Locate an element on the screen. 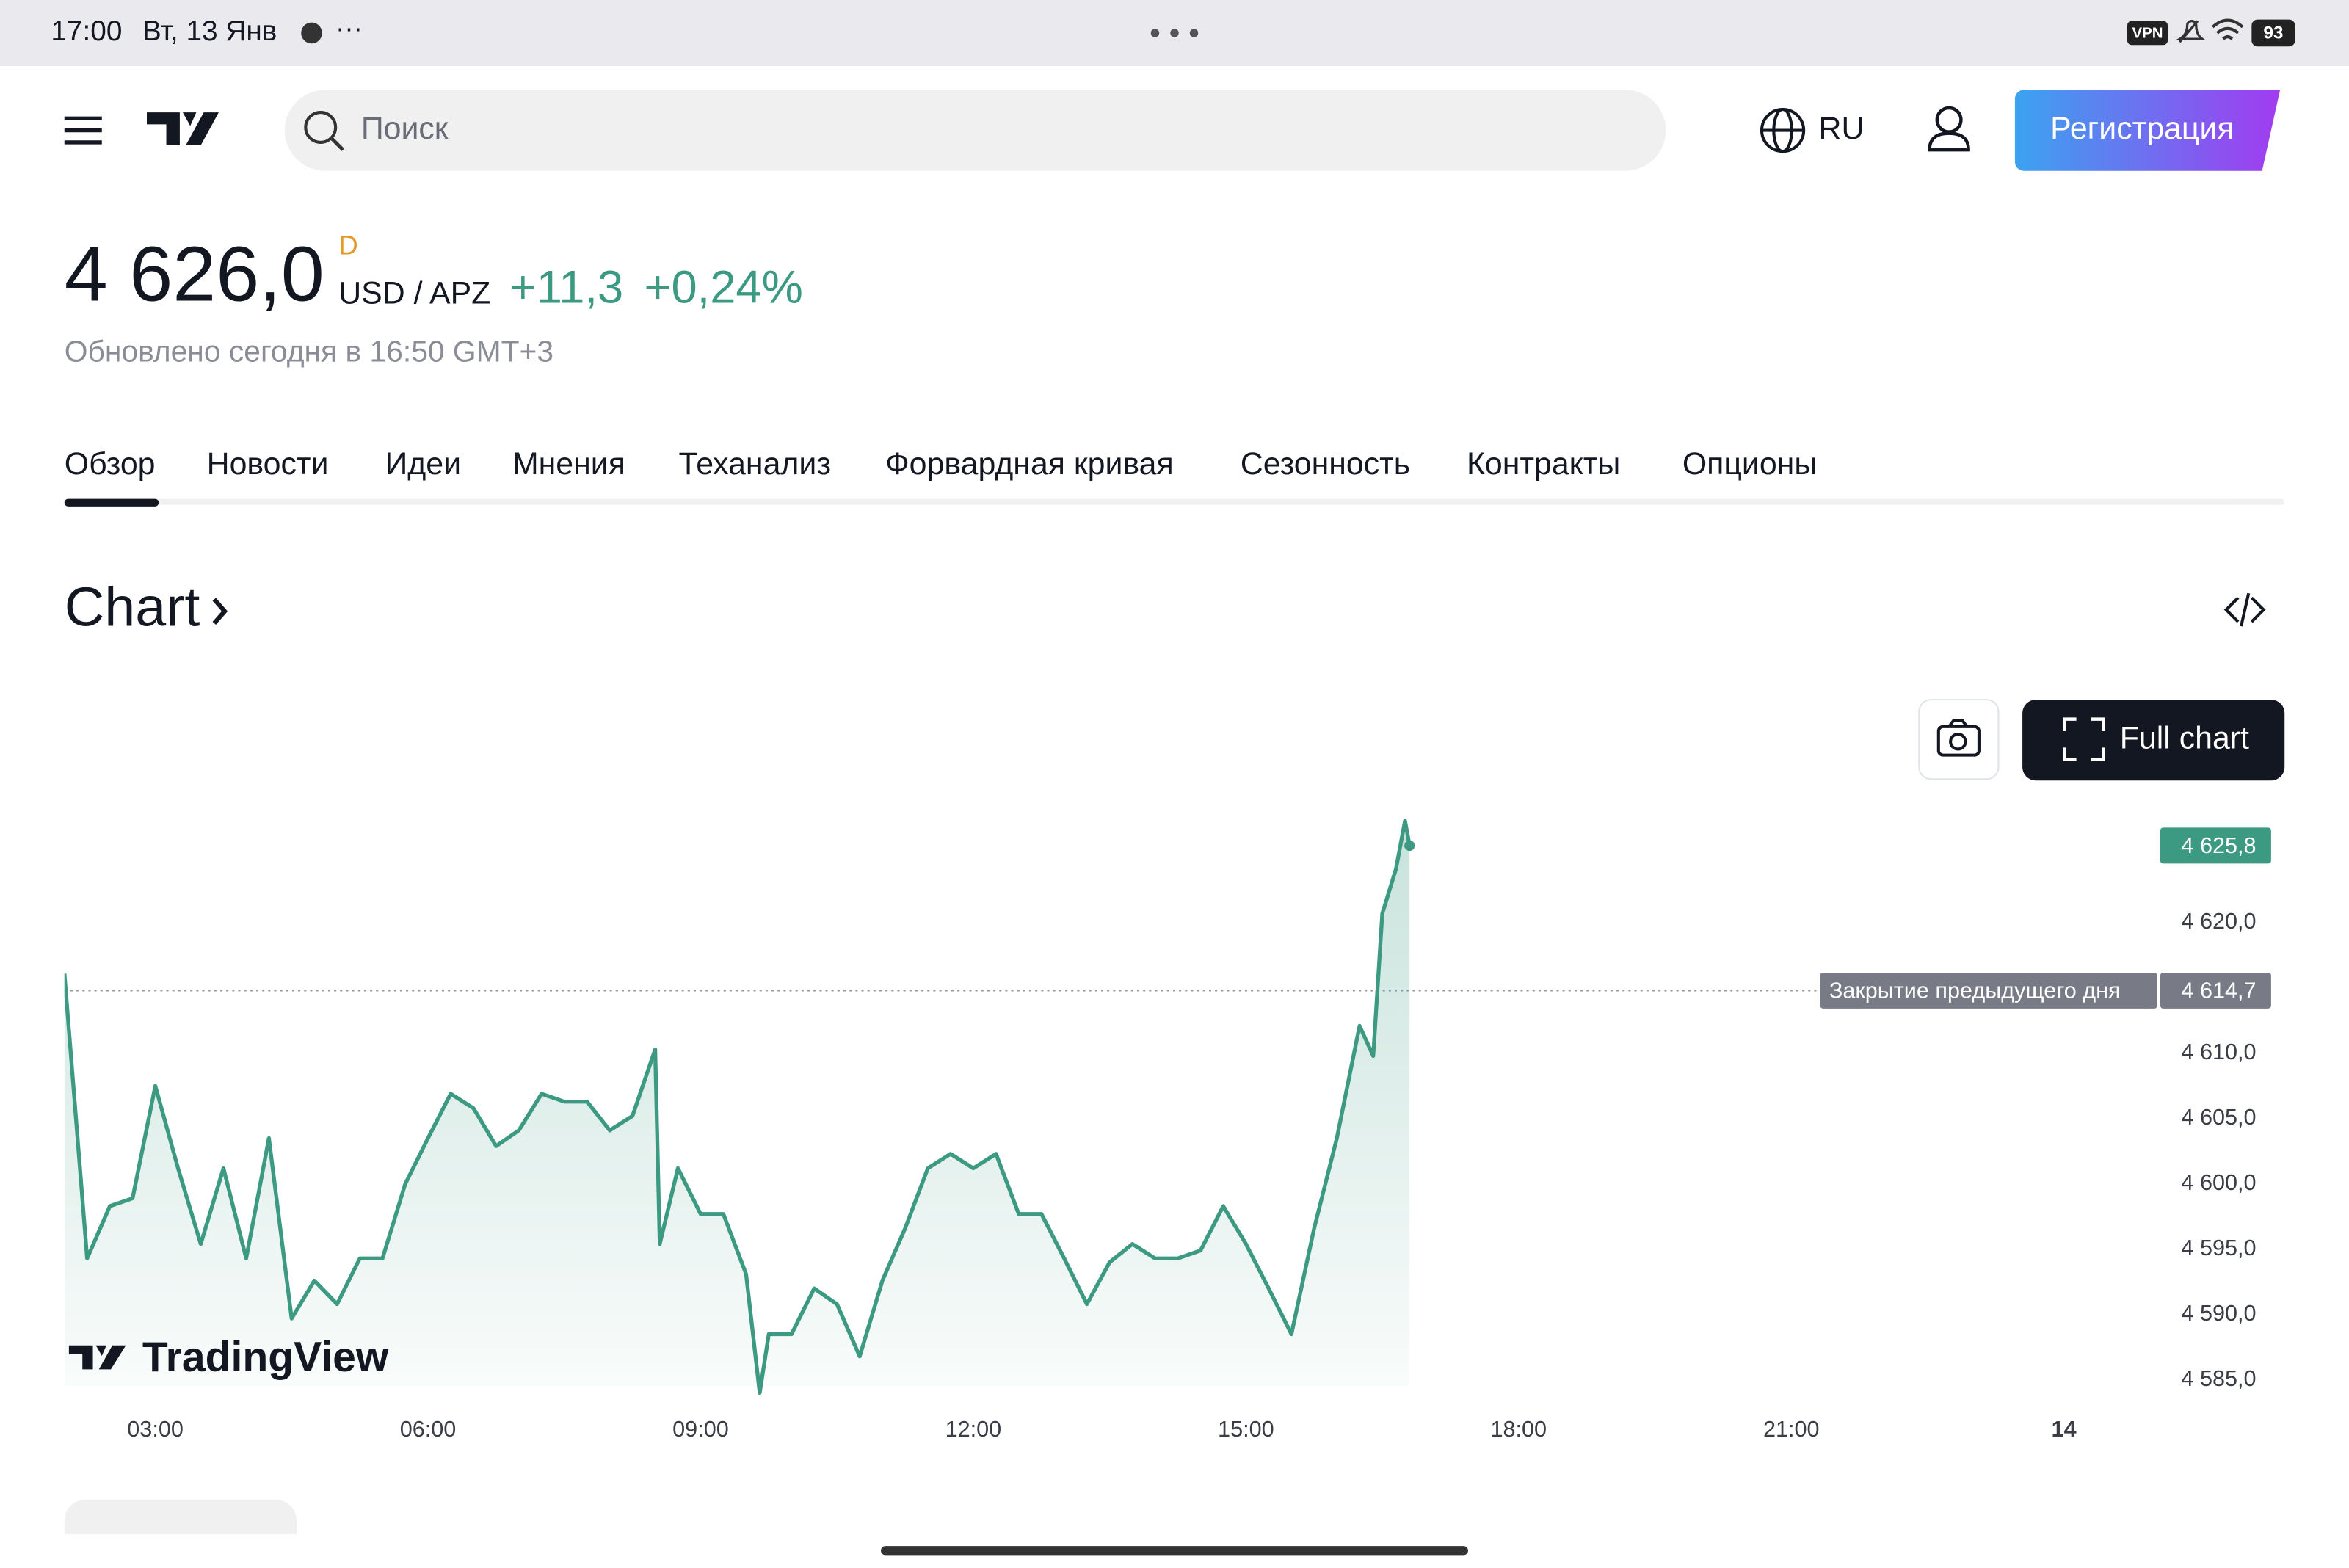  x-tick-label: 14 is located at coordinates (2064, 1429).